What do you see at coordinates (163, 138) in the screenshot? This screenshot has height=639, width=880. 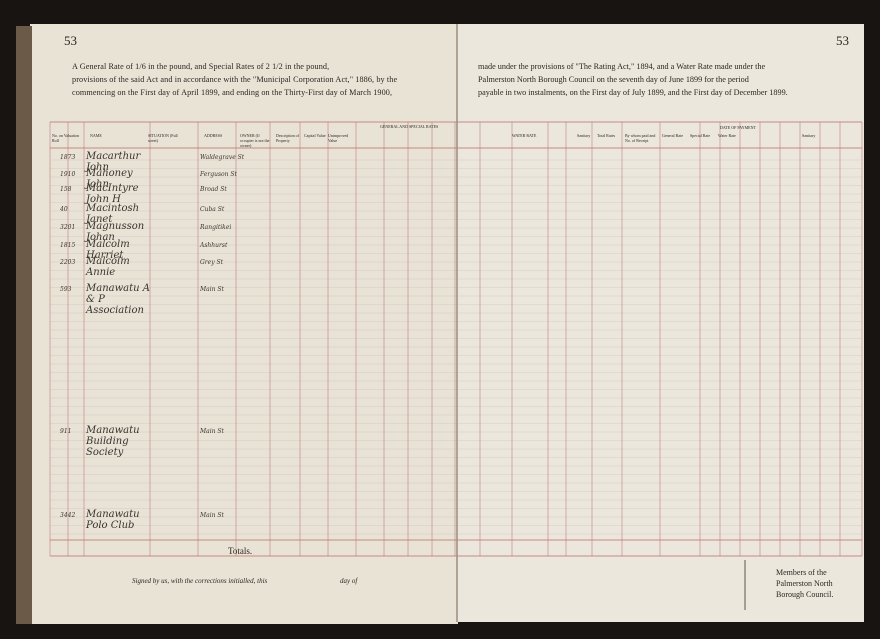 I see `column-header: SITUATION (Full street)` at bounding box center [163, 138].